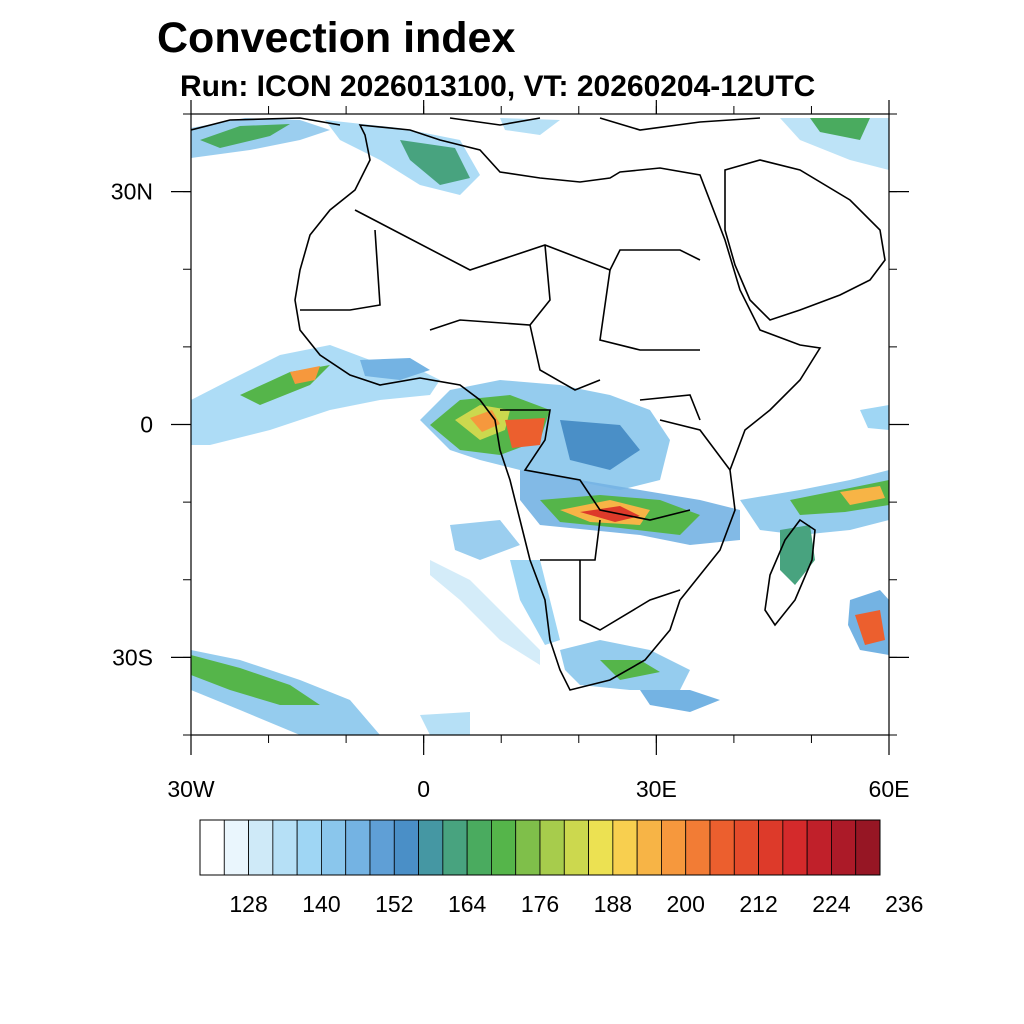 The image size is (1024, 1024). What do you see at coordinates (476, 124) in the screenshot?
I see `europe-coastline` at bounding box center [476, 124].